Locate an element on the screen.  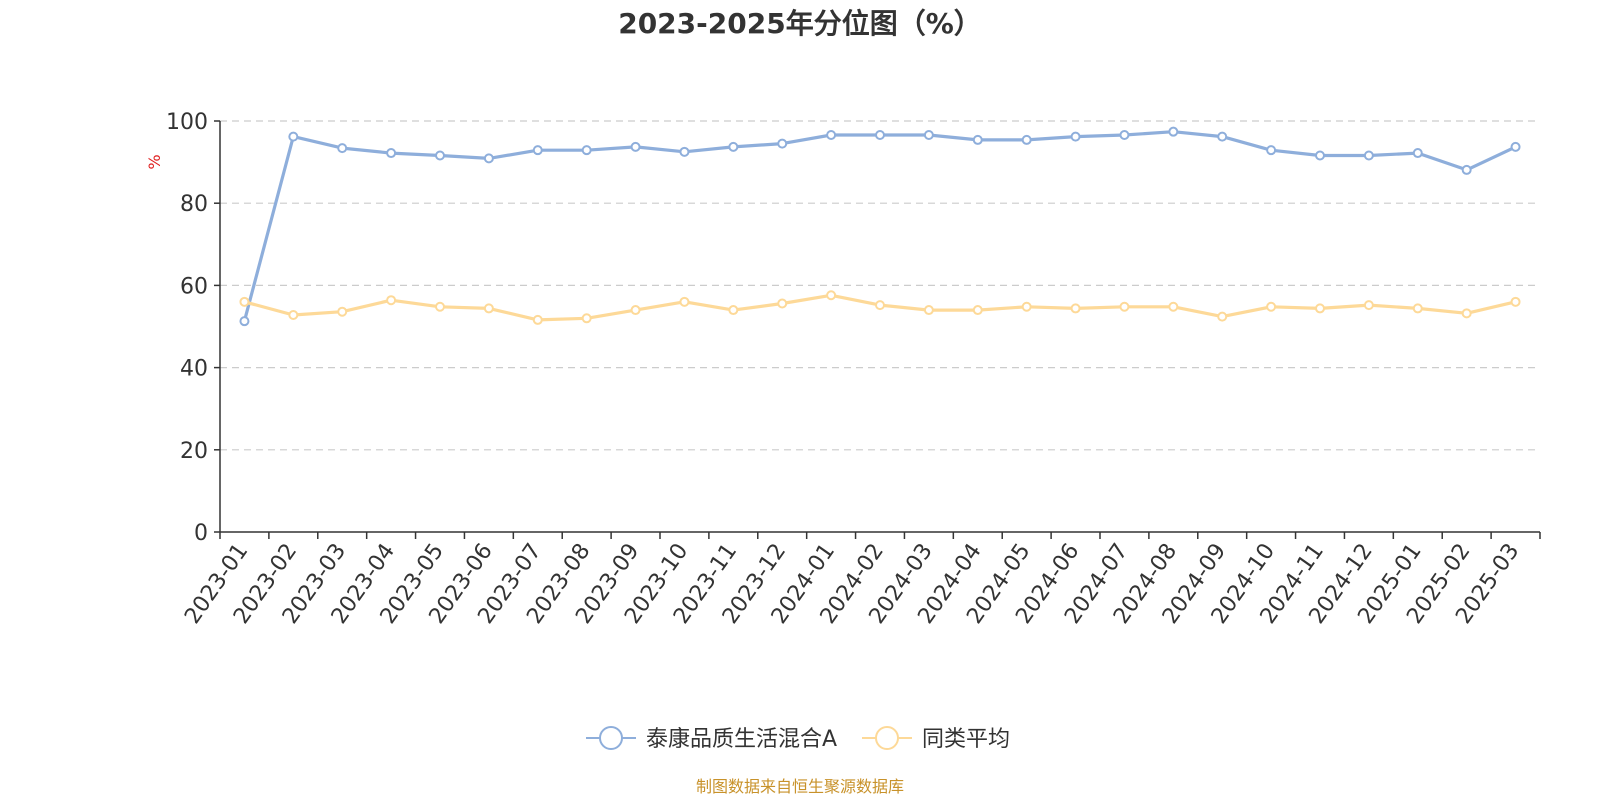
y-tick-label: 100 is located at coordinates (187, 122).